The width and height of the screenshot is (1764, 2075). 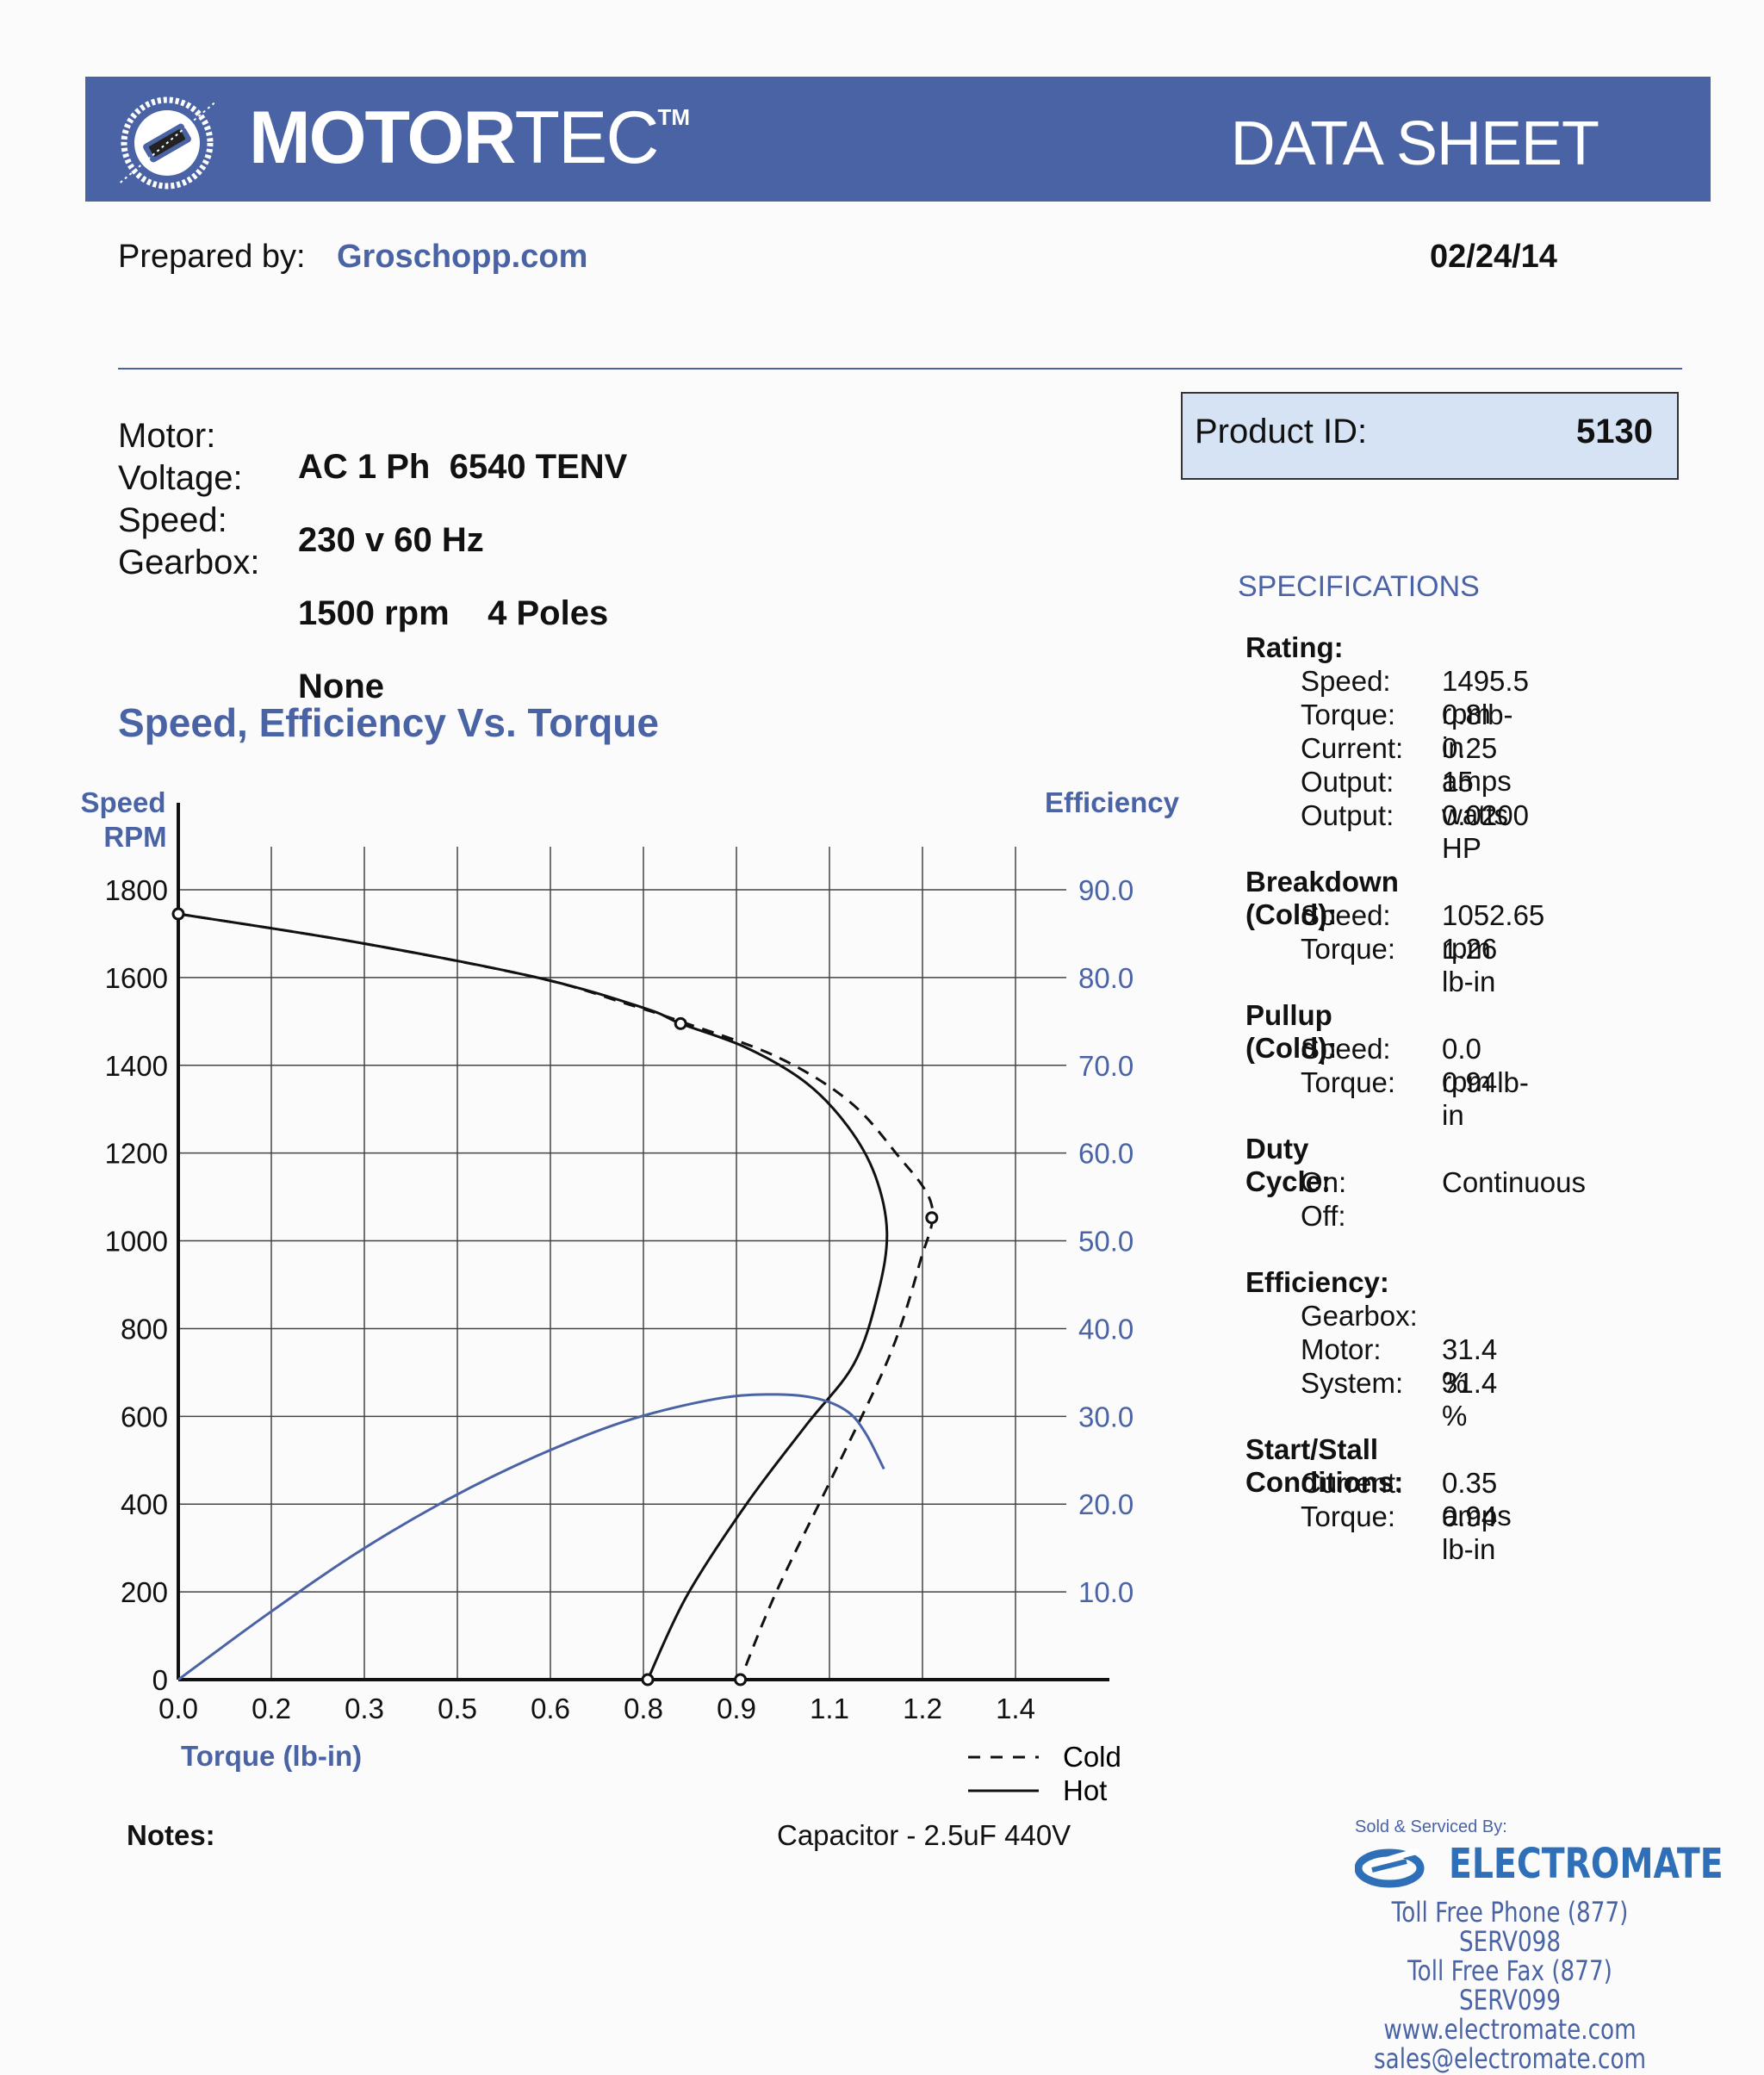 What do you see at coordinates (1324, 1182) in the screenshot?
I see `spec-label: On:` at bounding box center [1324, 1182].